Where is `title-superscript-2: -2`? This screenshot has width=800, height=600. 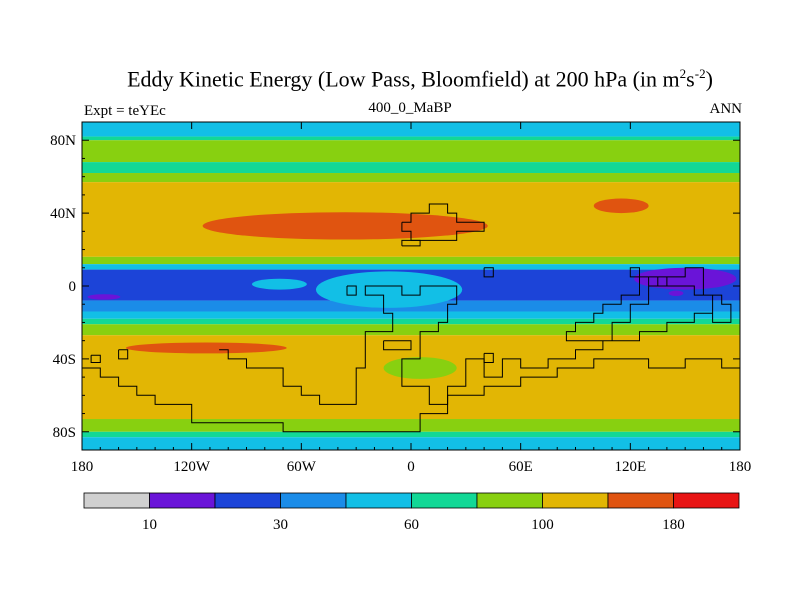
title-superscript-2: -2 is located at coordinates (700, 73).